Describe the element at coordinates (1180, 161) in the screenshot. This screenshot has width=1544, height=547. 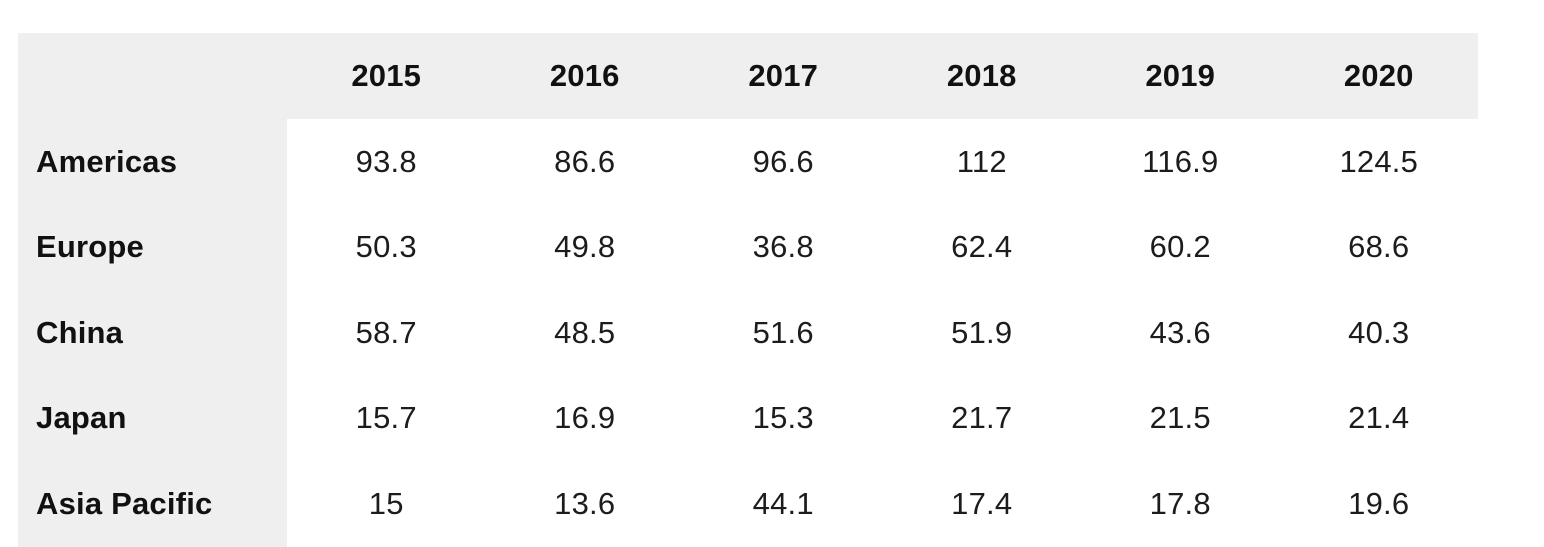
I see `table-cell: 116.9` at that location.